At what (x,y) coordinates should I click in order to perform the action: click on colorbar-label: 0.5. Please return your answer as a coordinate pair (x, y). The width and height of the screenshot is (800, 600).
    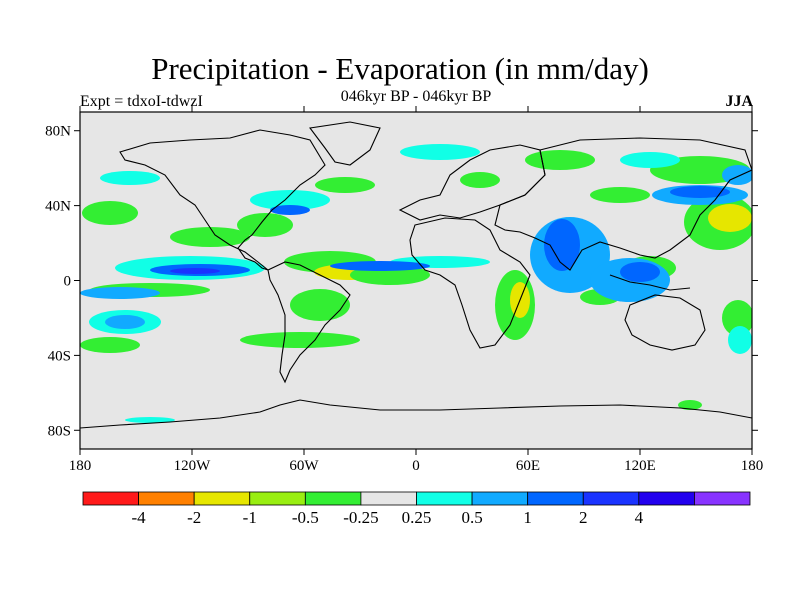
    Looking at the image, I should click on (471, 517).